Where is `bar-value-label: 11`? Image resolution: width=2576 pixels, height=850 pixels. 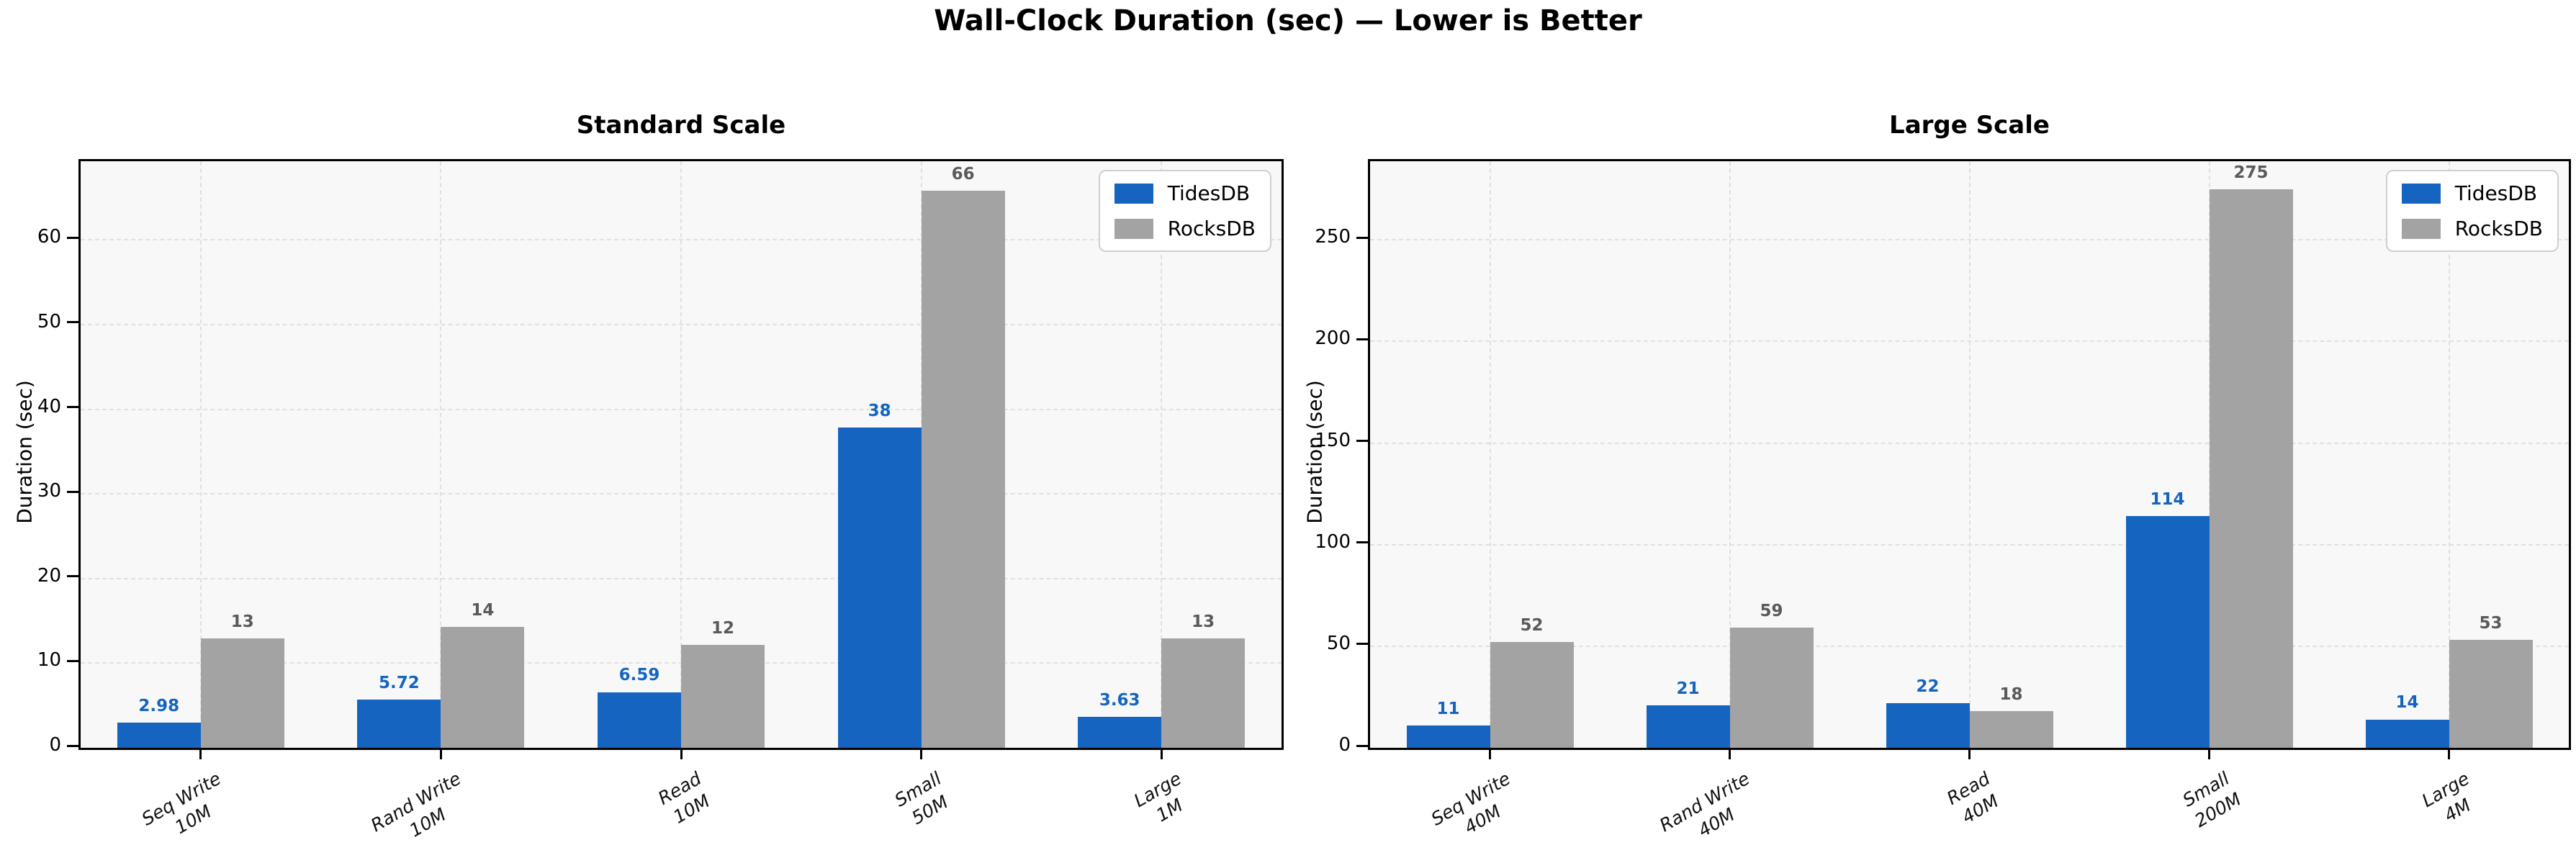 bar-value-label: 11 is located at coordinates (1448, 708).